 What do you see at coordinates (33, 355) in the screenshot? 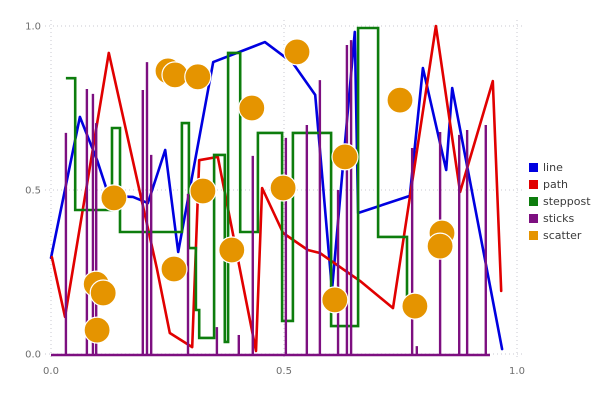
I see `y-tick-label: 0.0` at bounding box center [33, 355].